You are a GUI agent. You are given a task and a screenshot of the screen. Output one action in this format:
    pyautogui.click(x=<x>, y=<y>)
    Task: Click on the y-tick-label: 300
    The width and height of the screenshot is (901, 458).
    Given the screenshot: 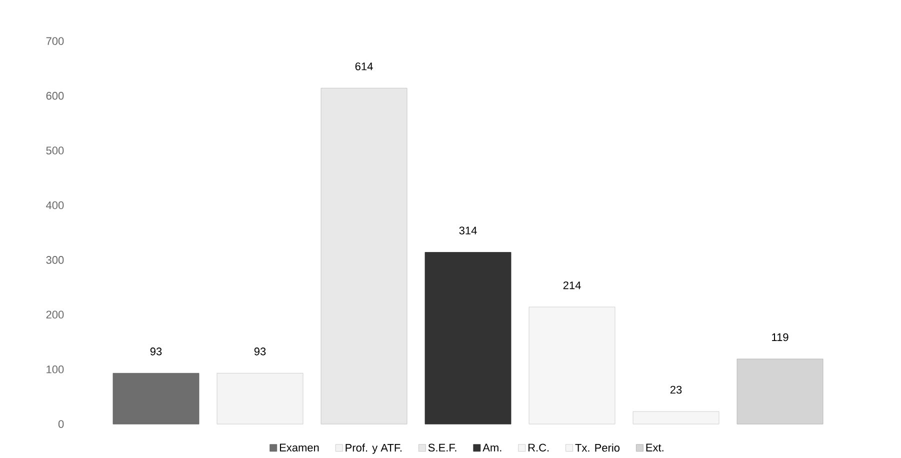 What is the action you would take?
    pyautogui.click(x=55, y=260)
    